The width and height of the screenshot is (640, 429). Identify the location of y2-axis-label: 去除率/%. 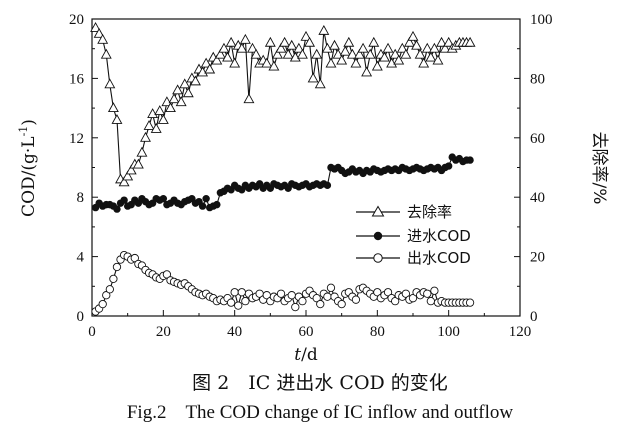
(599, 168).